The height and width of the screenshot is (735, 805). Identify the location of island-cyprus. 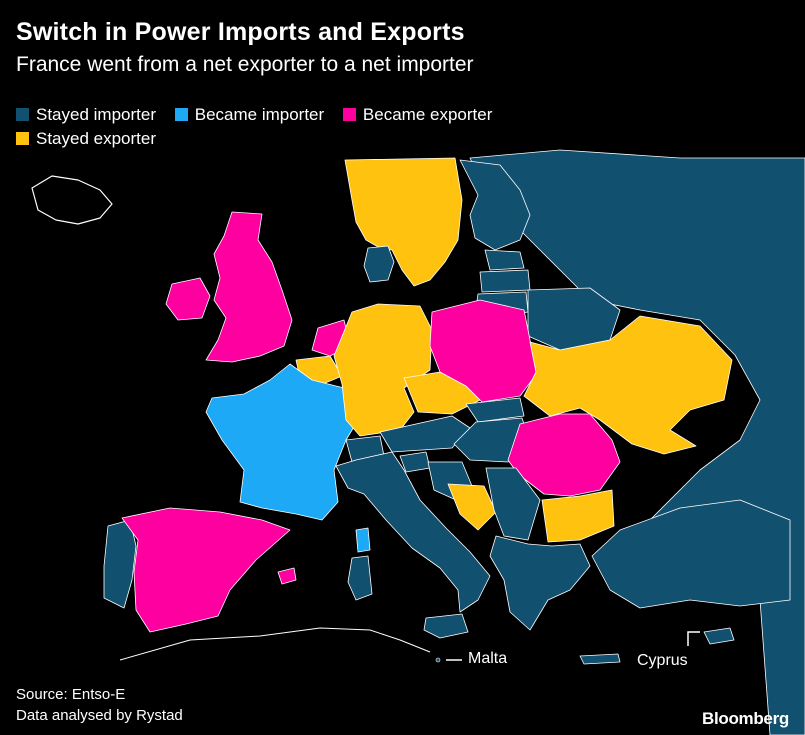
(719, 636).